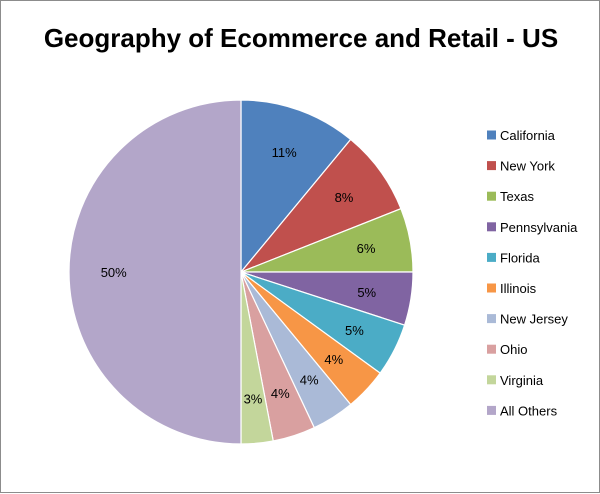 The image size is (600, 494). What do you see at coordinates (534, 319) in the screenshot?
I see `legend-label: New Jersey` at bounding box center [534, 319].